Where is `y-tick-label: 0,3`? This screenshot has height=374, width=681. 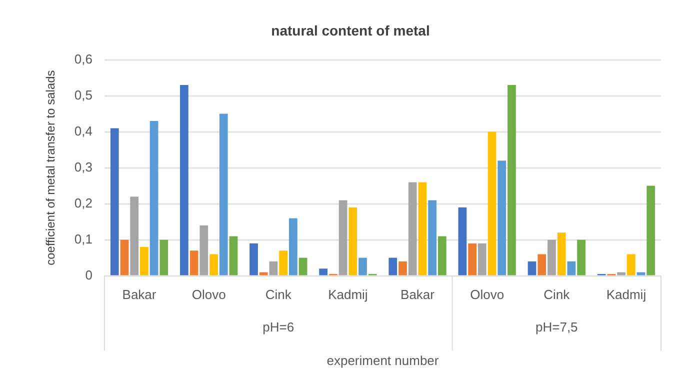
y-tick-label: 0,3 is located at coordinates (83, 166).